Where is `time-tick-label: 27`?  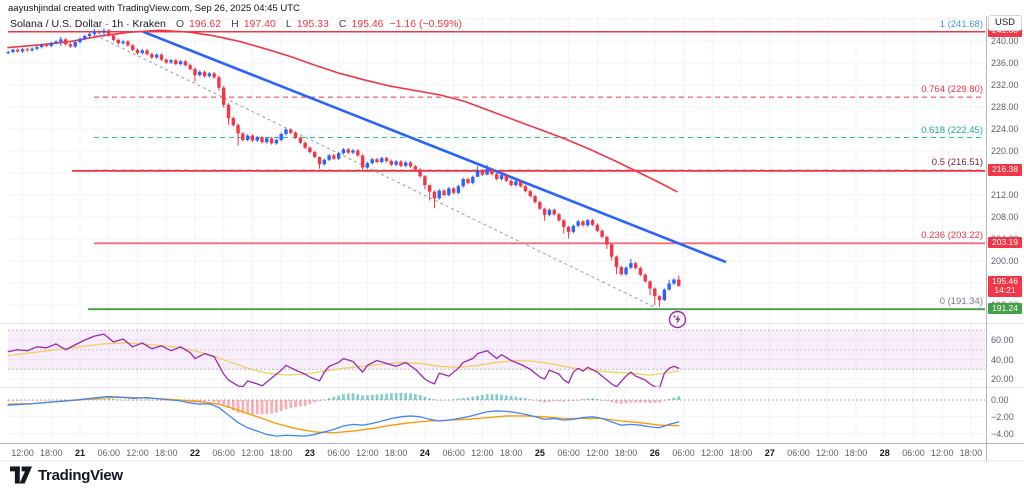 time-tick-label: 27 is located at coordinates (769, 453).